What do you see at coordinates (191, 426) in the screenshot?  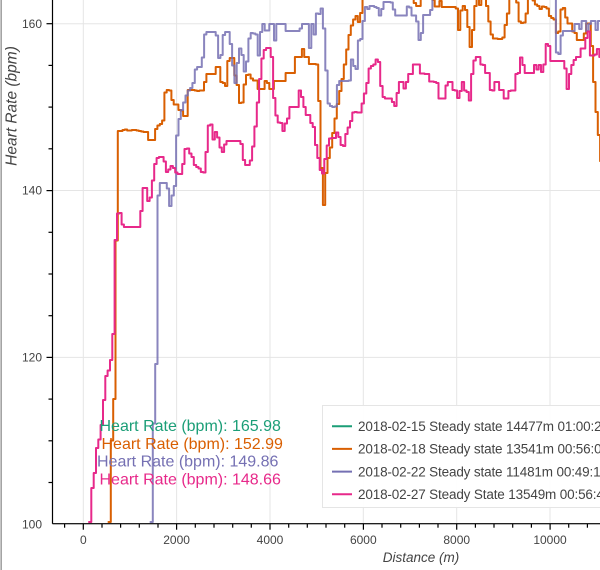 I see `svg-text: Heart Rate (bpm): 165.98` at bounding box center [191, 426].